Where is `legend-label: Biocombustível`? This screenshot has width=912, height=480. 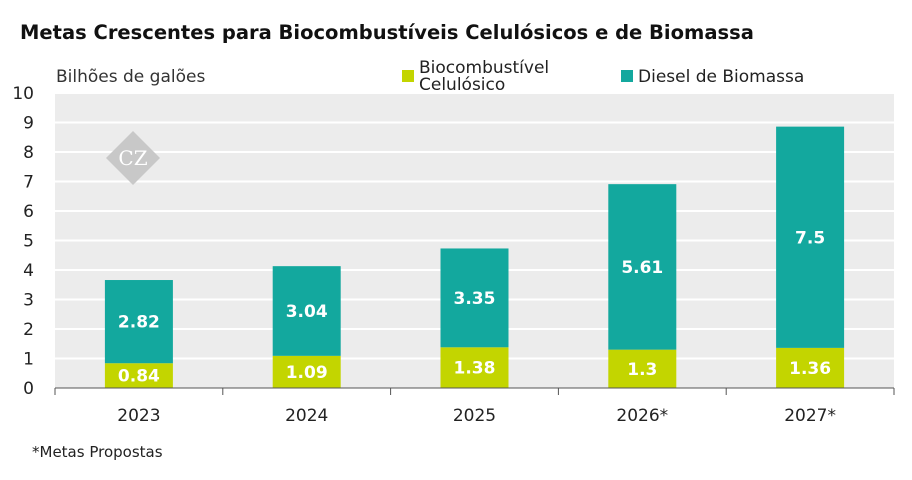
legend-label: Biocombustível is located at coordinates (484, 68).